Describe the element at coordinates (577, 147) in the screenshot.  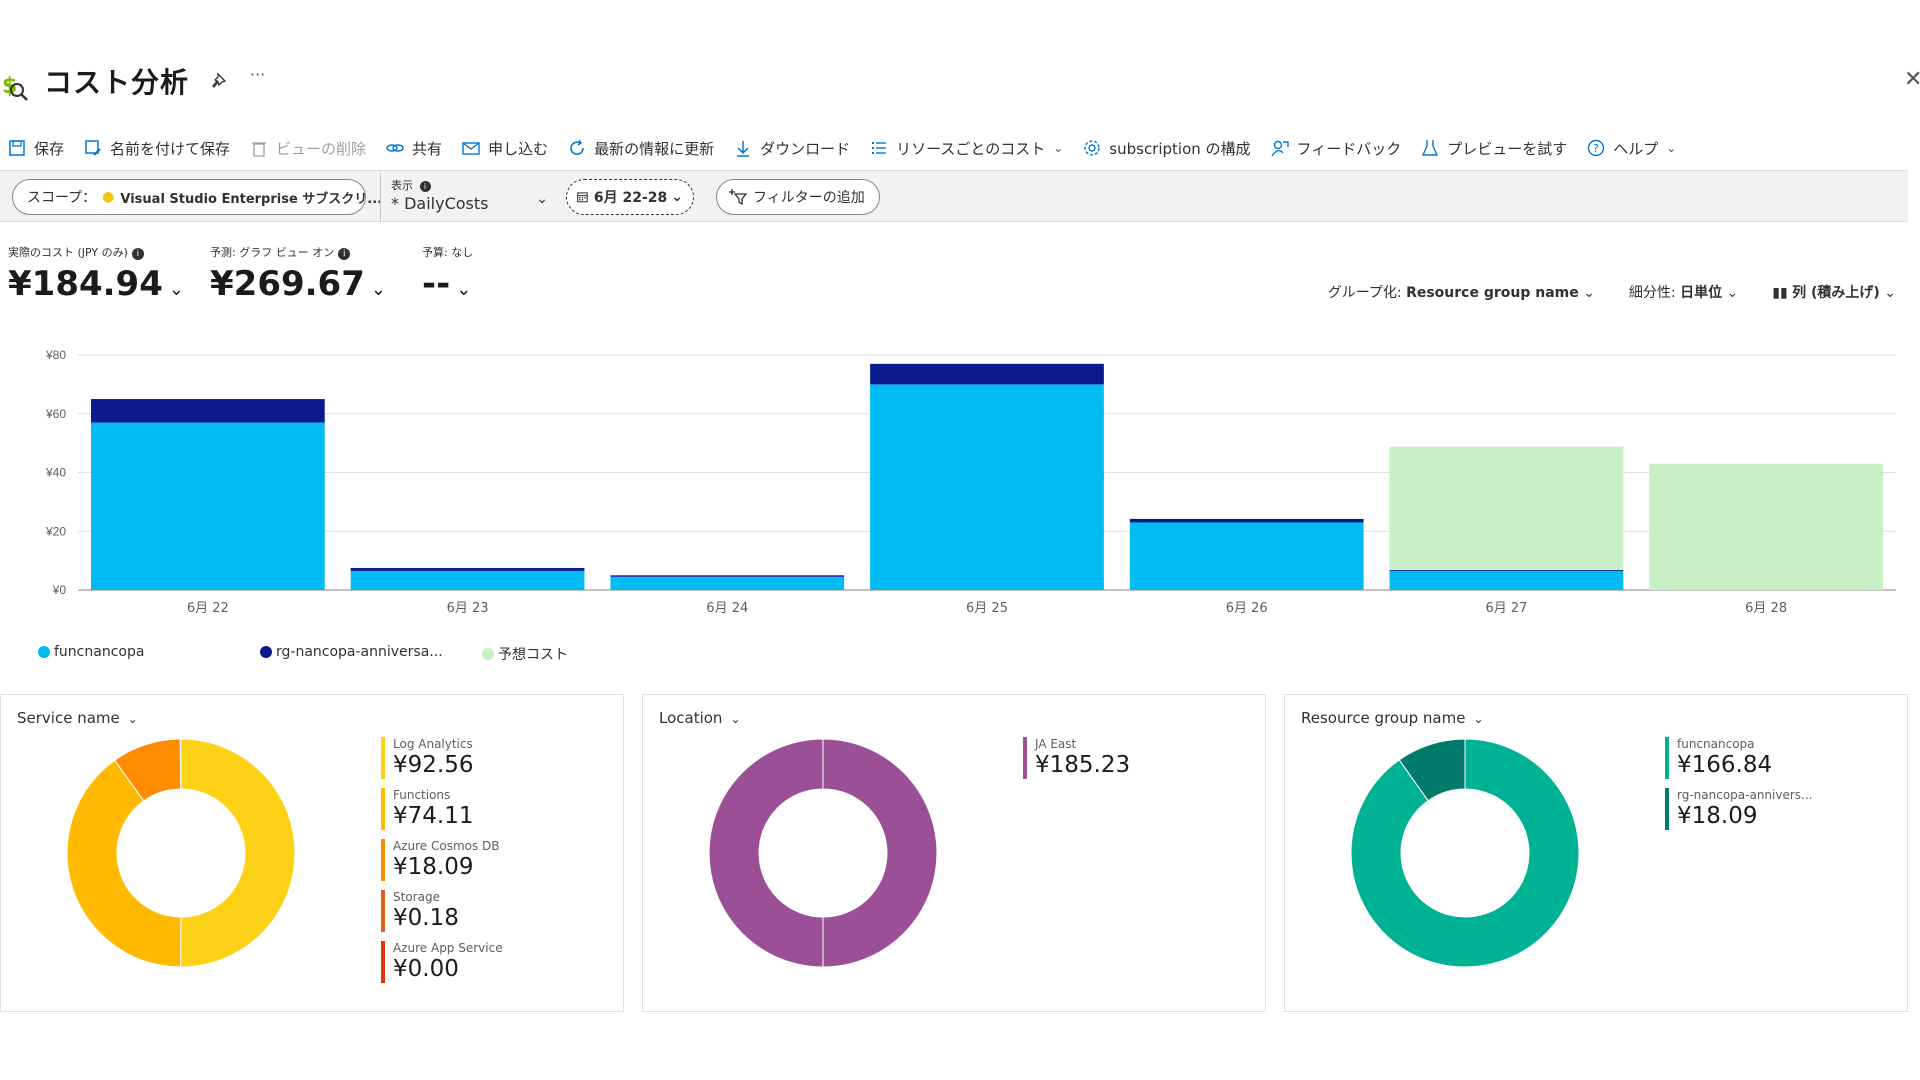
I see `refresh-icon` at that location.